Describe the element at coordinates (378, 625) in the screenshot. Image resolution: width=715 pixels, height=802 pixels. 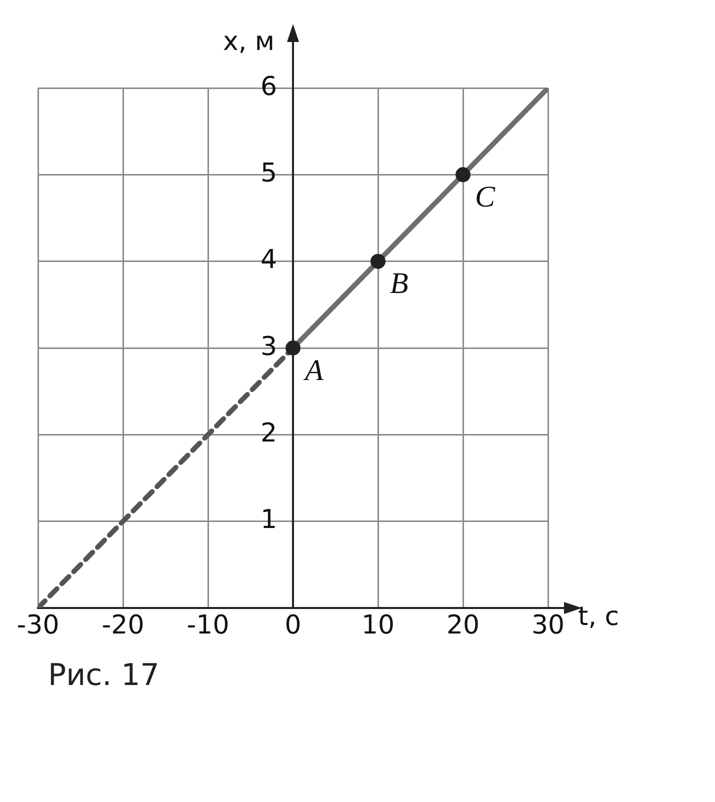
I see `x-tick-label: 10` at that location.